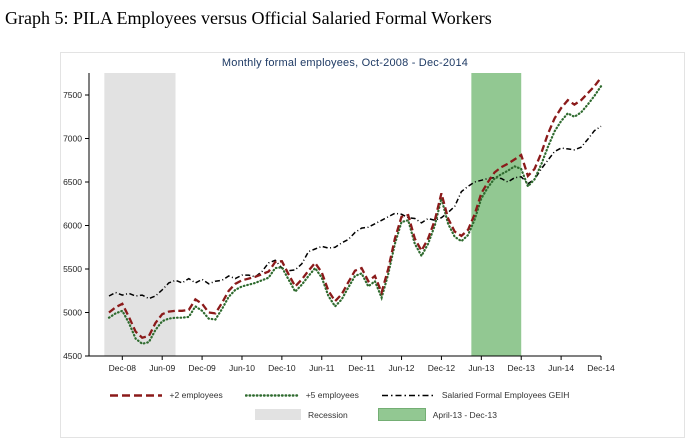 The height and width of the screenshot is (440, 695). I want to click on svg-text: Jun-10, so click(242, 368).